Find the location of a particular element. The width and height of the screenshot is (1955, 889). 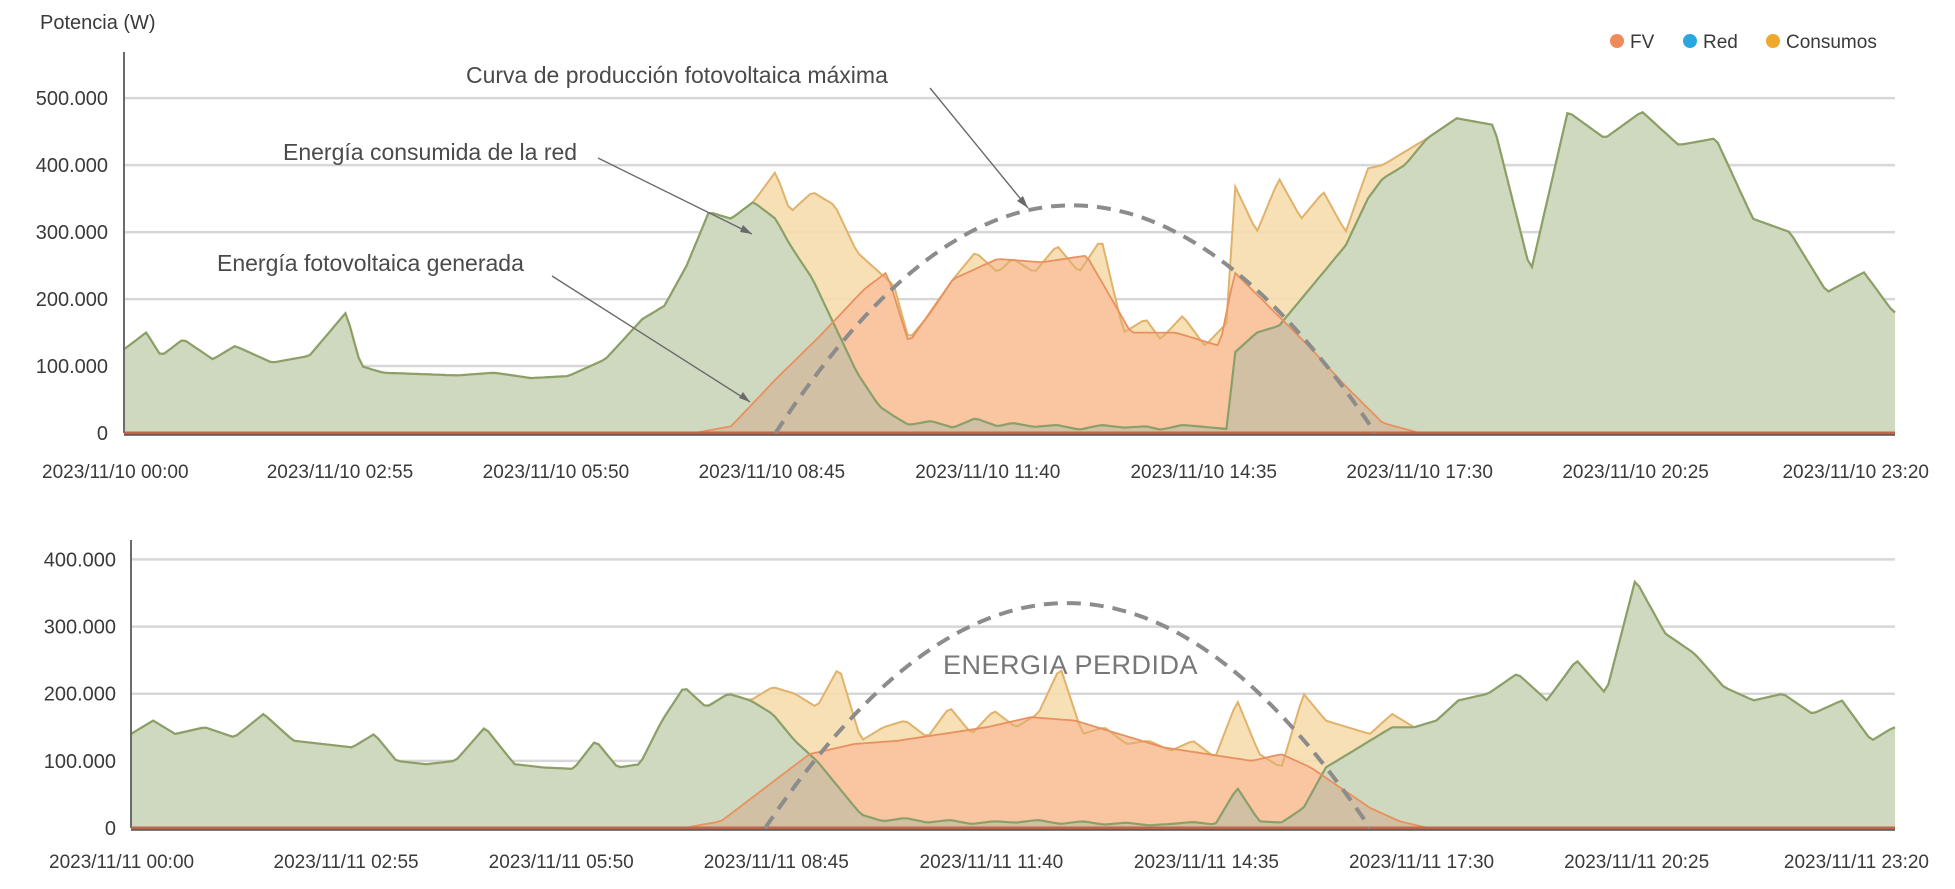

legend-fv-label: FV is located at coordinates (1642, 42).